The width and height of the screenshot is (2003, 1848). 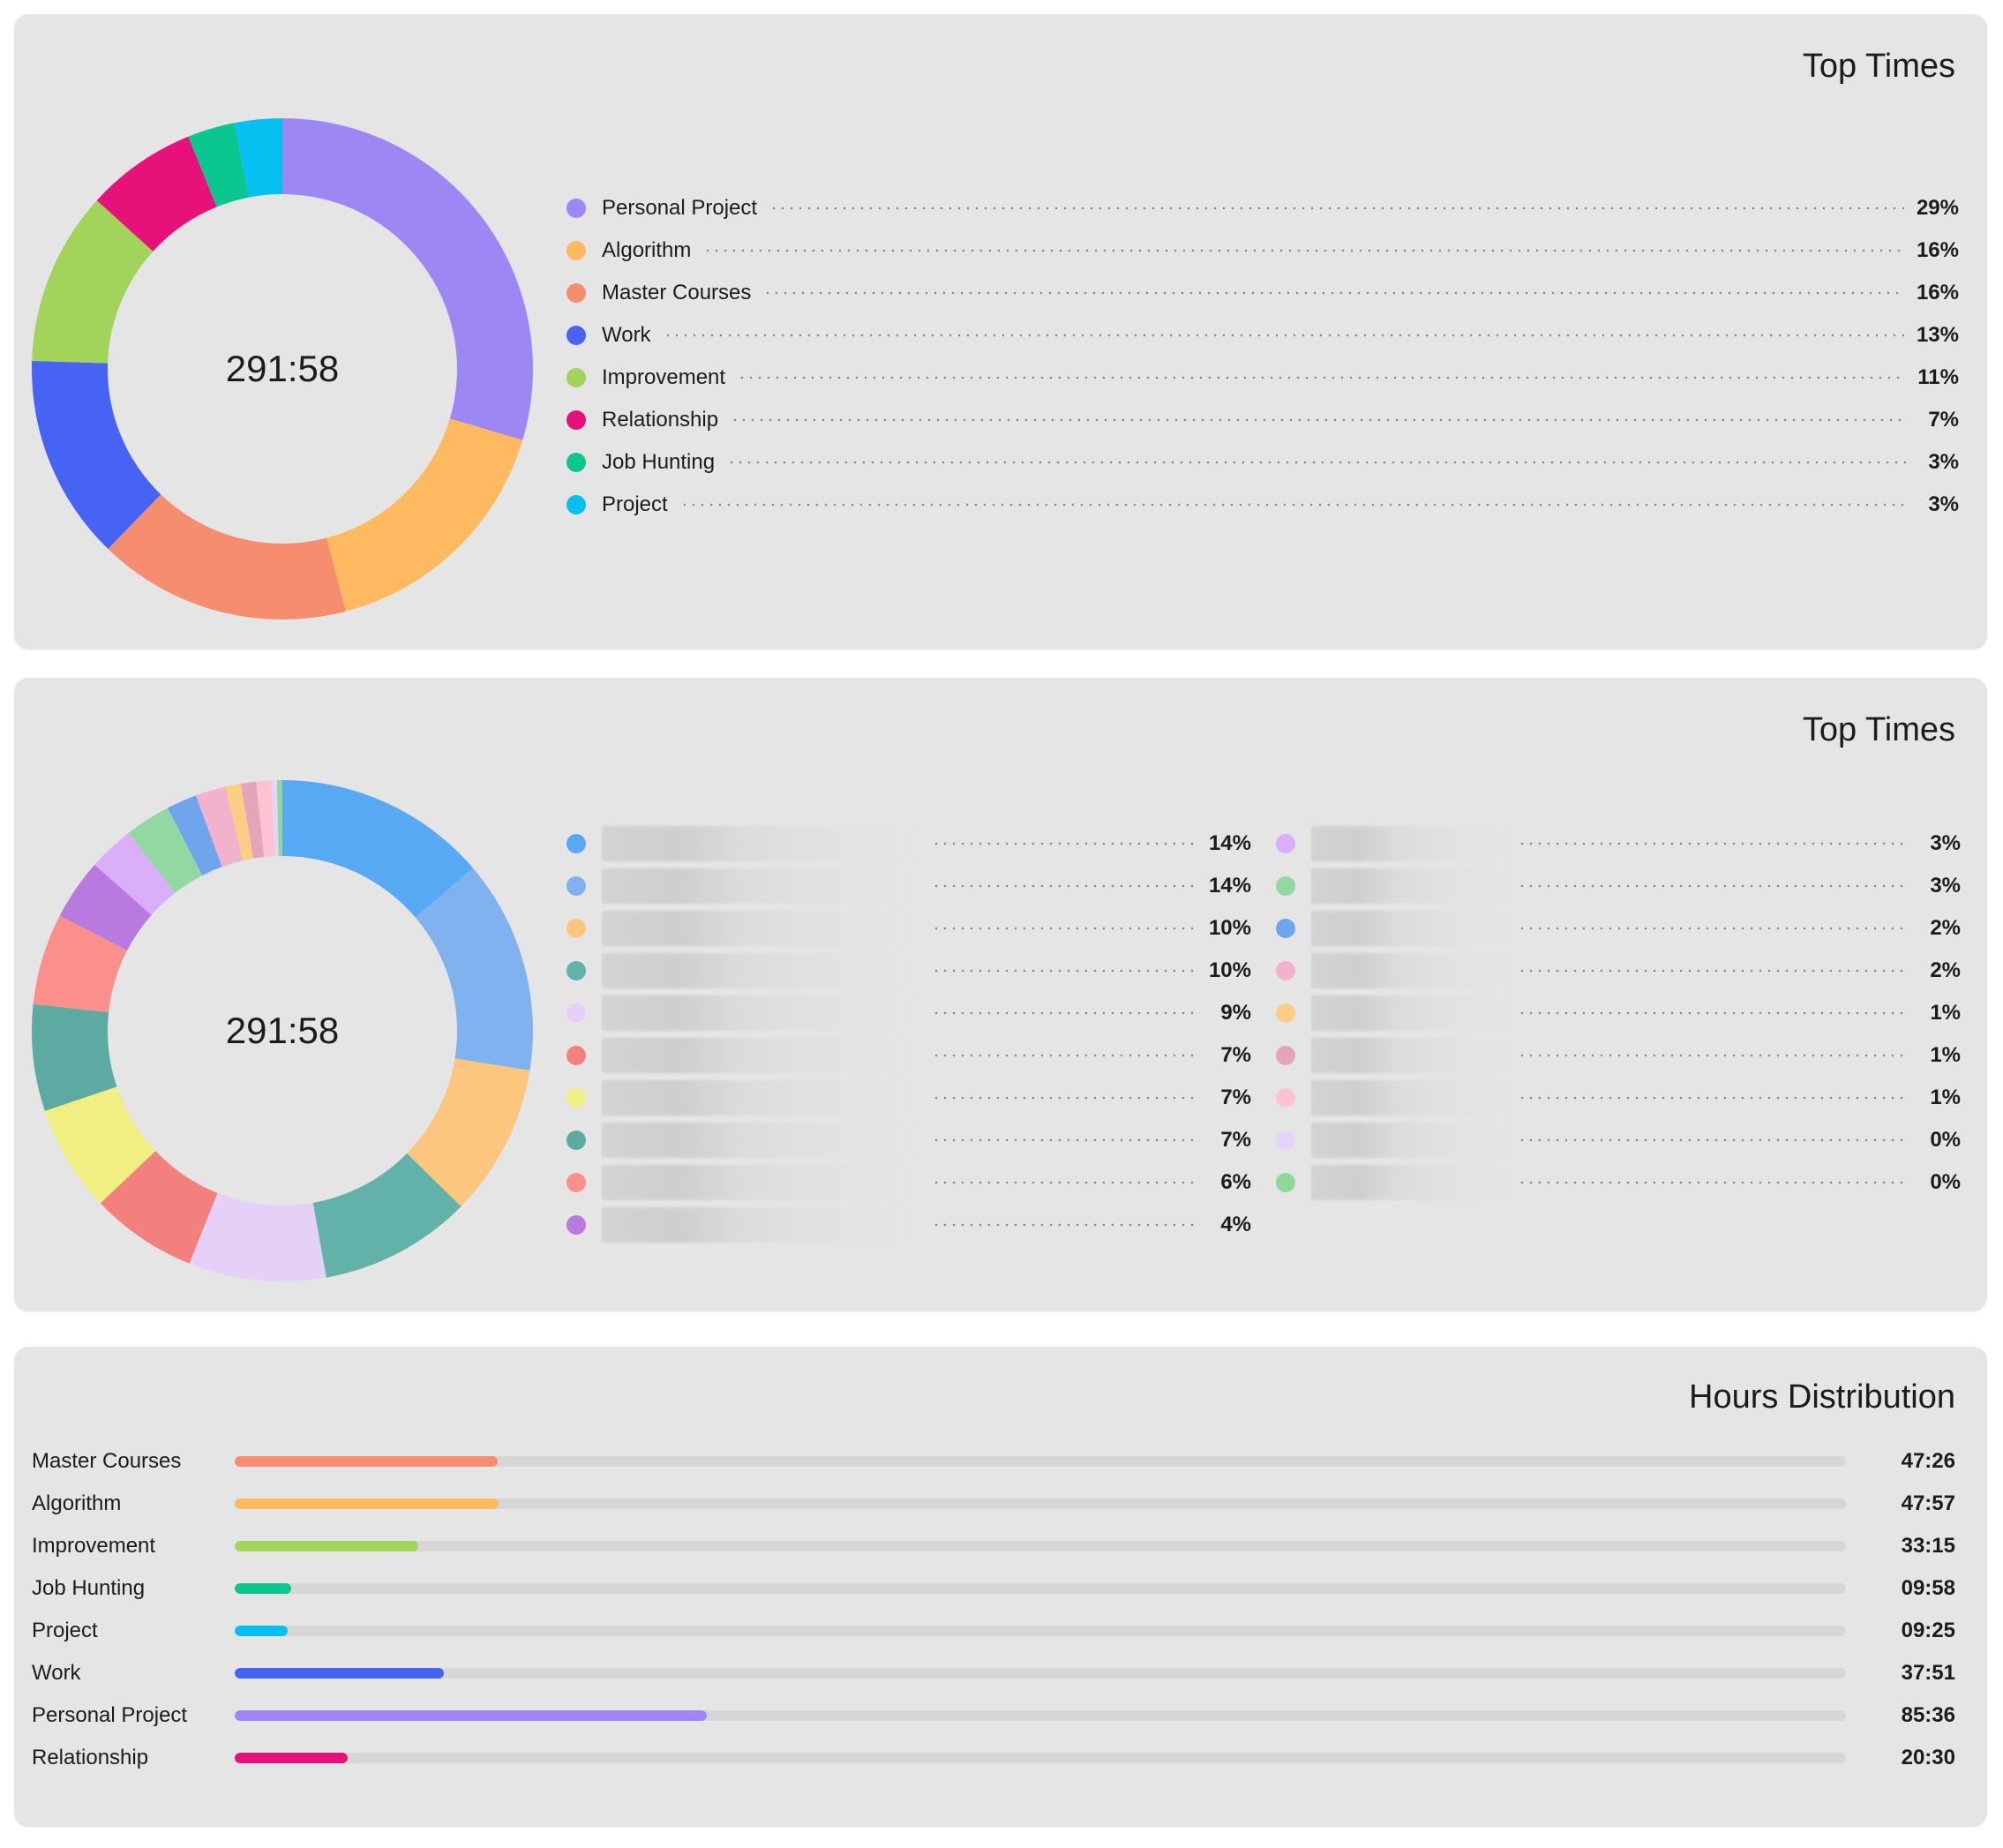 I want to click on legend-item: 7%, so click(x=908, y=1140).